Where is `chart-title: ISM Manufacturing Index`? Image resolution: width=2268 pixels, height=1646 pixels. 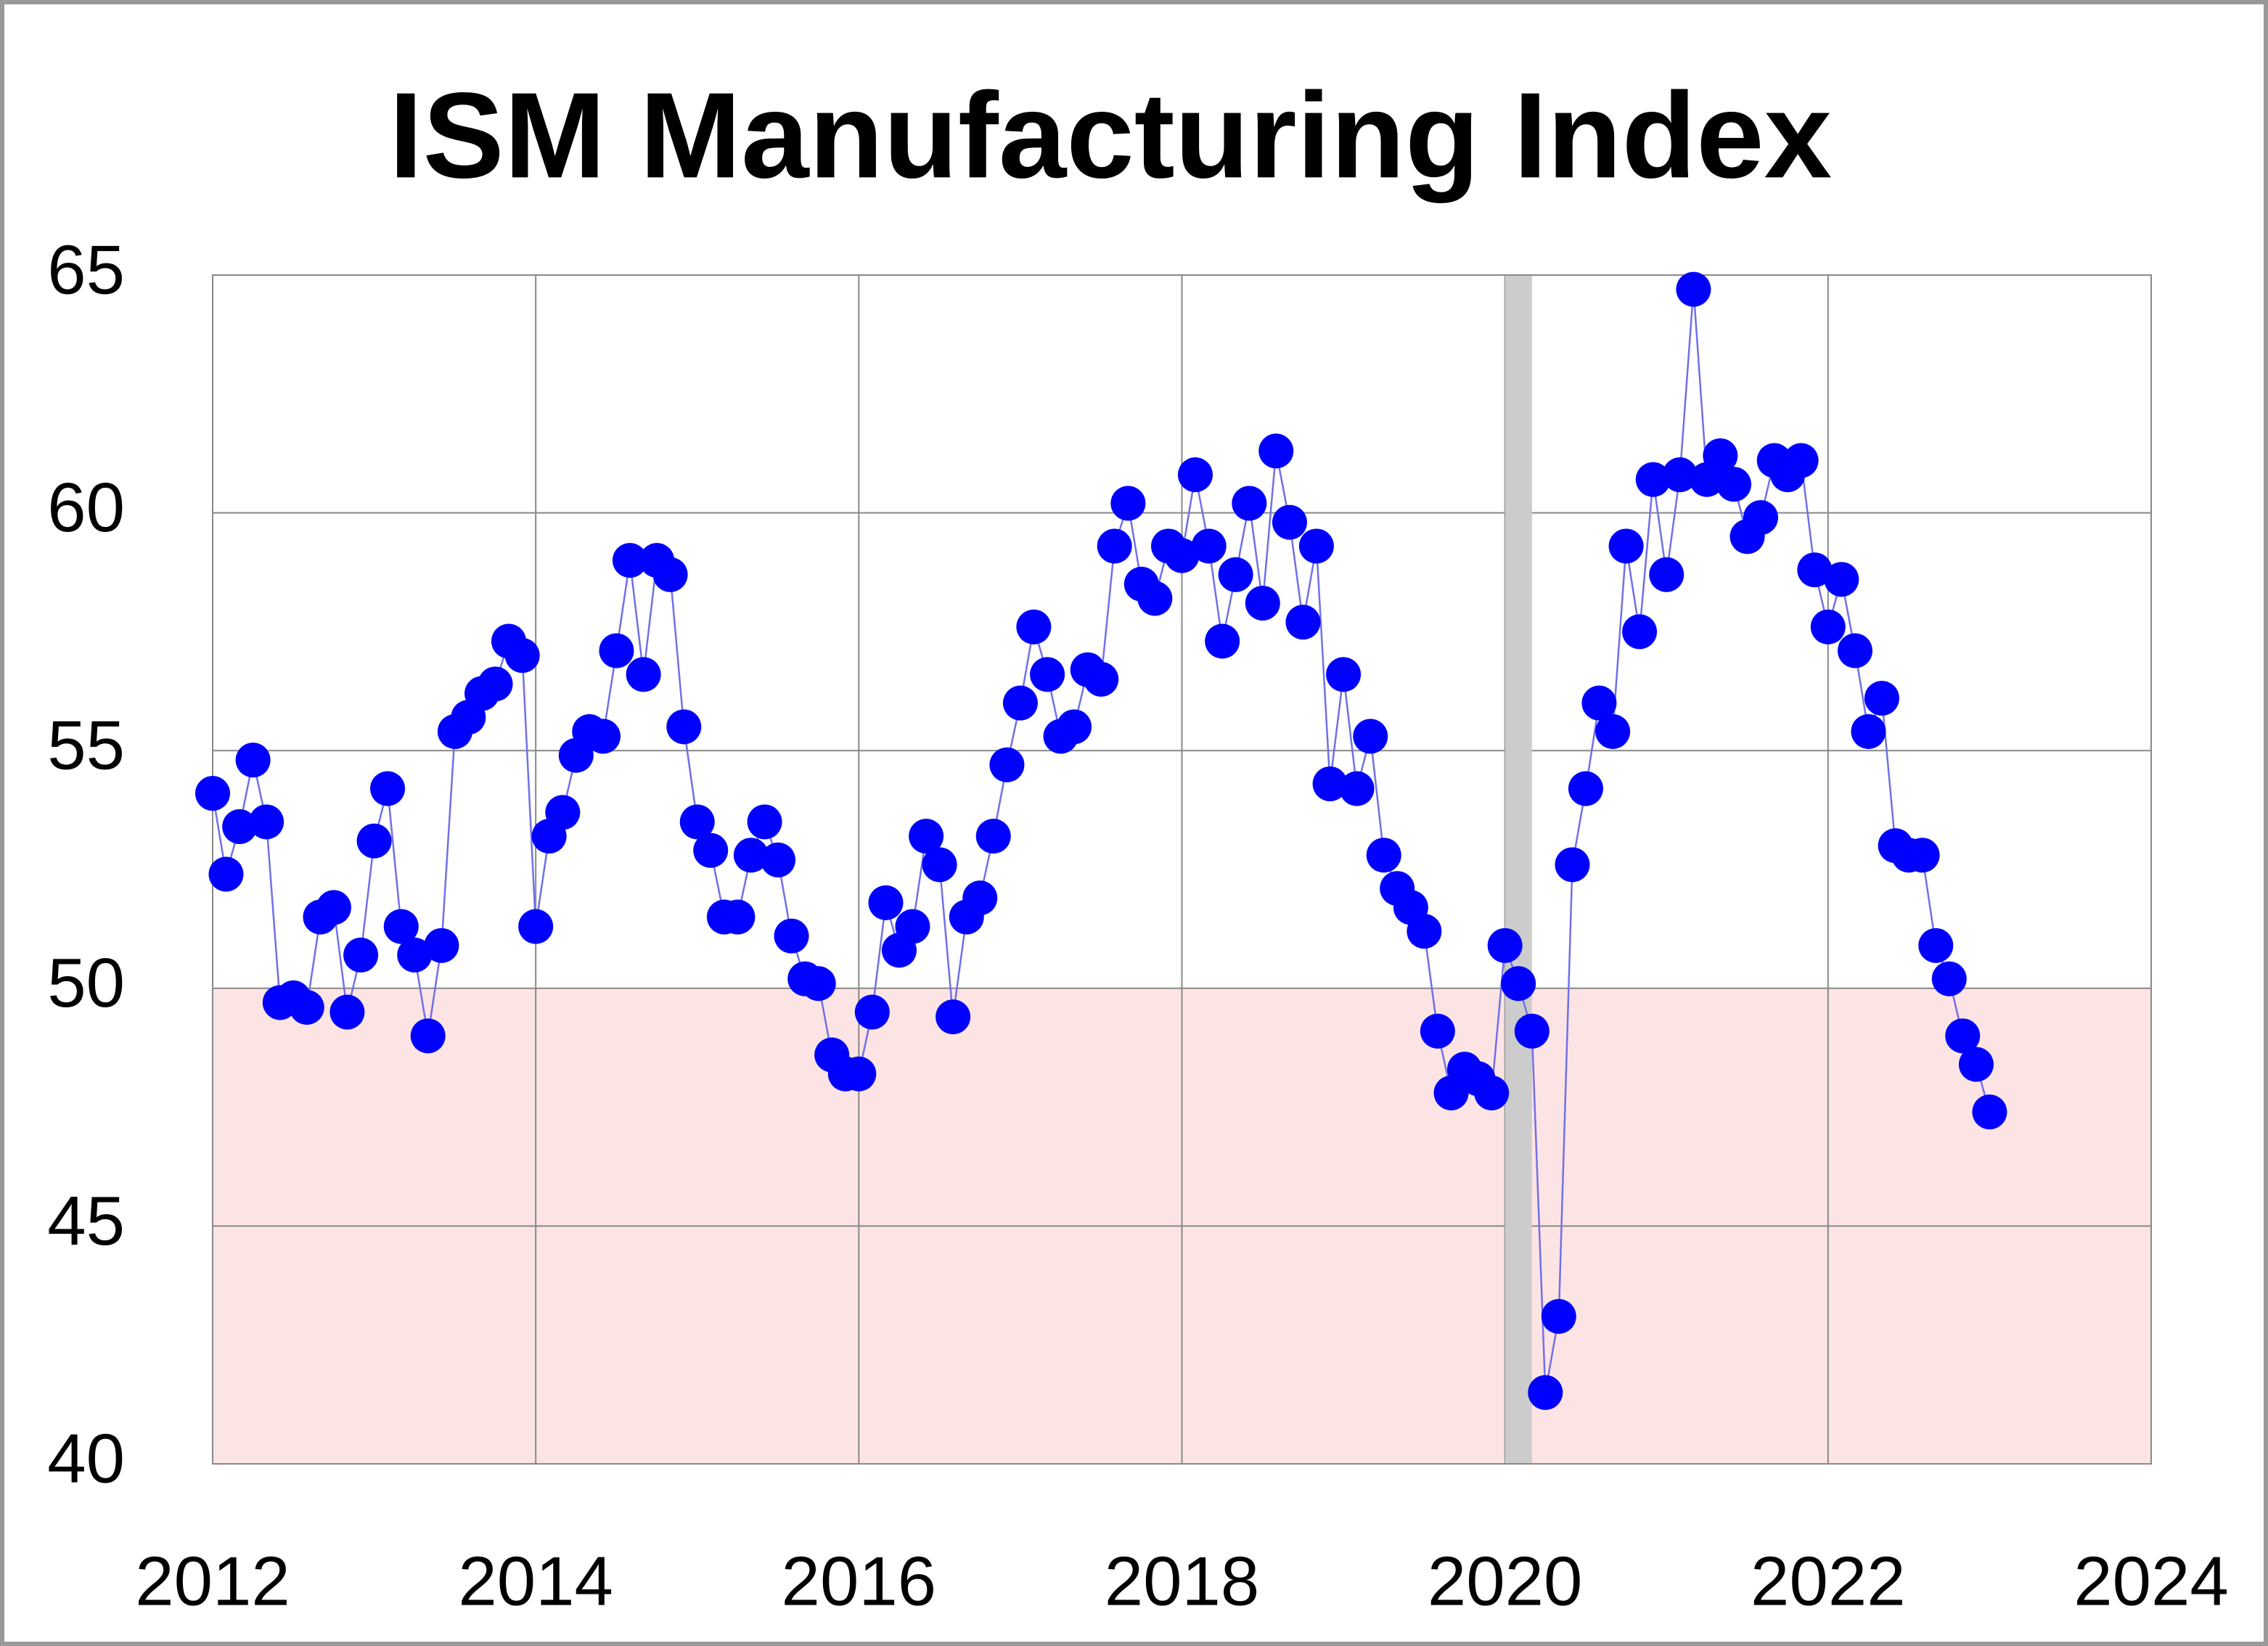
chart-title: ISM Manufacturing Index is located at coordinates (1110, 135).